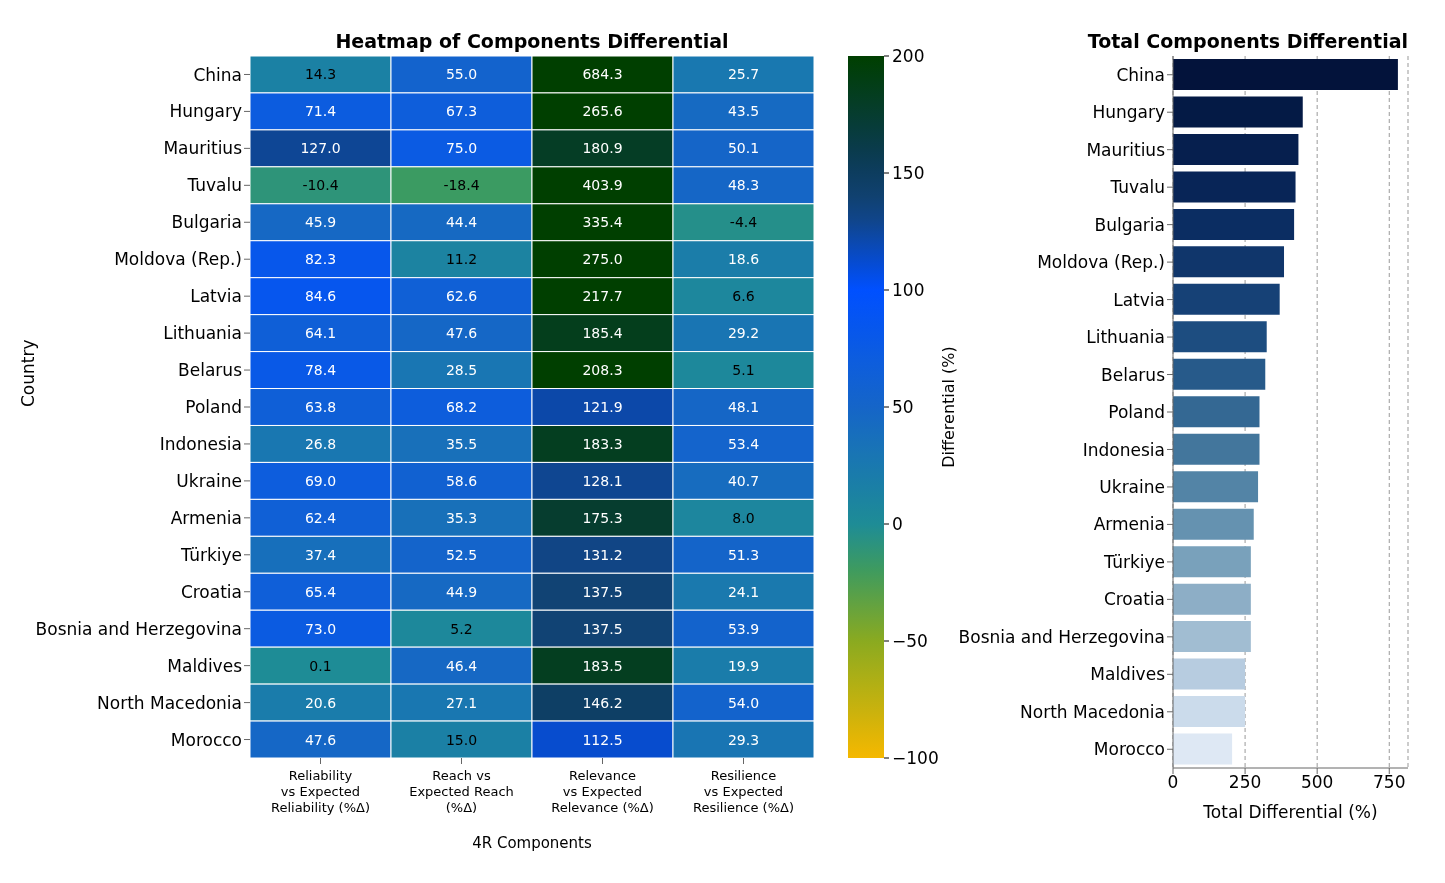 Image resolution: width=1445 pixels, height=883 pixels. I want to click on data-label: 265.6, so click(602, 111).